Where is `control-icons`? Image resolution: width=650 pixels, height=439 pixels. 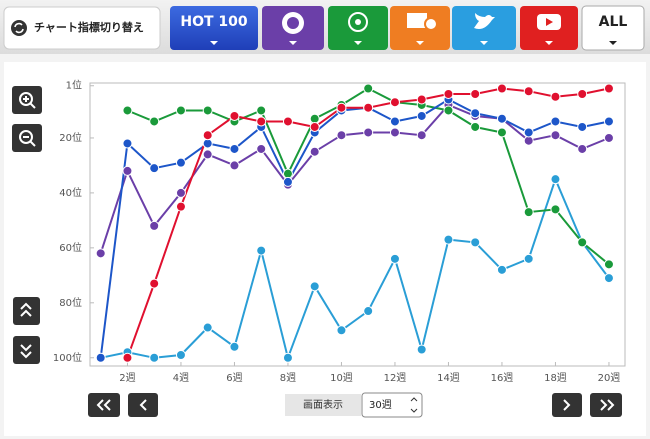
control-icons is located at coordinates (27, 225).